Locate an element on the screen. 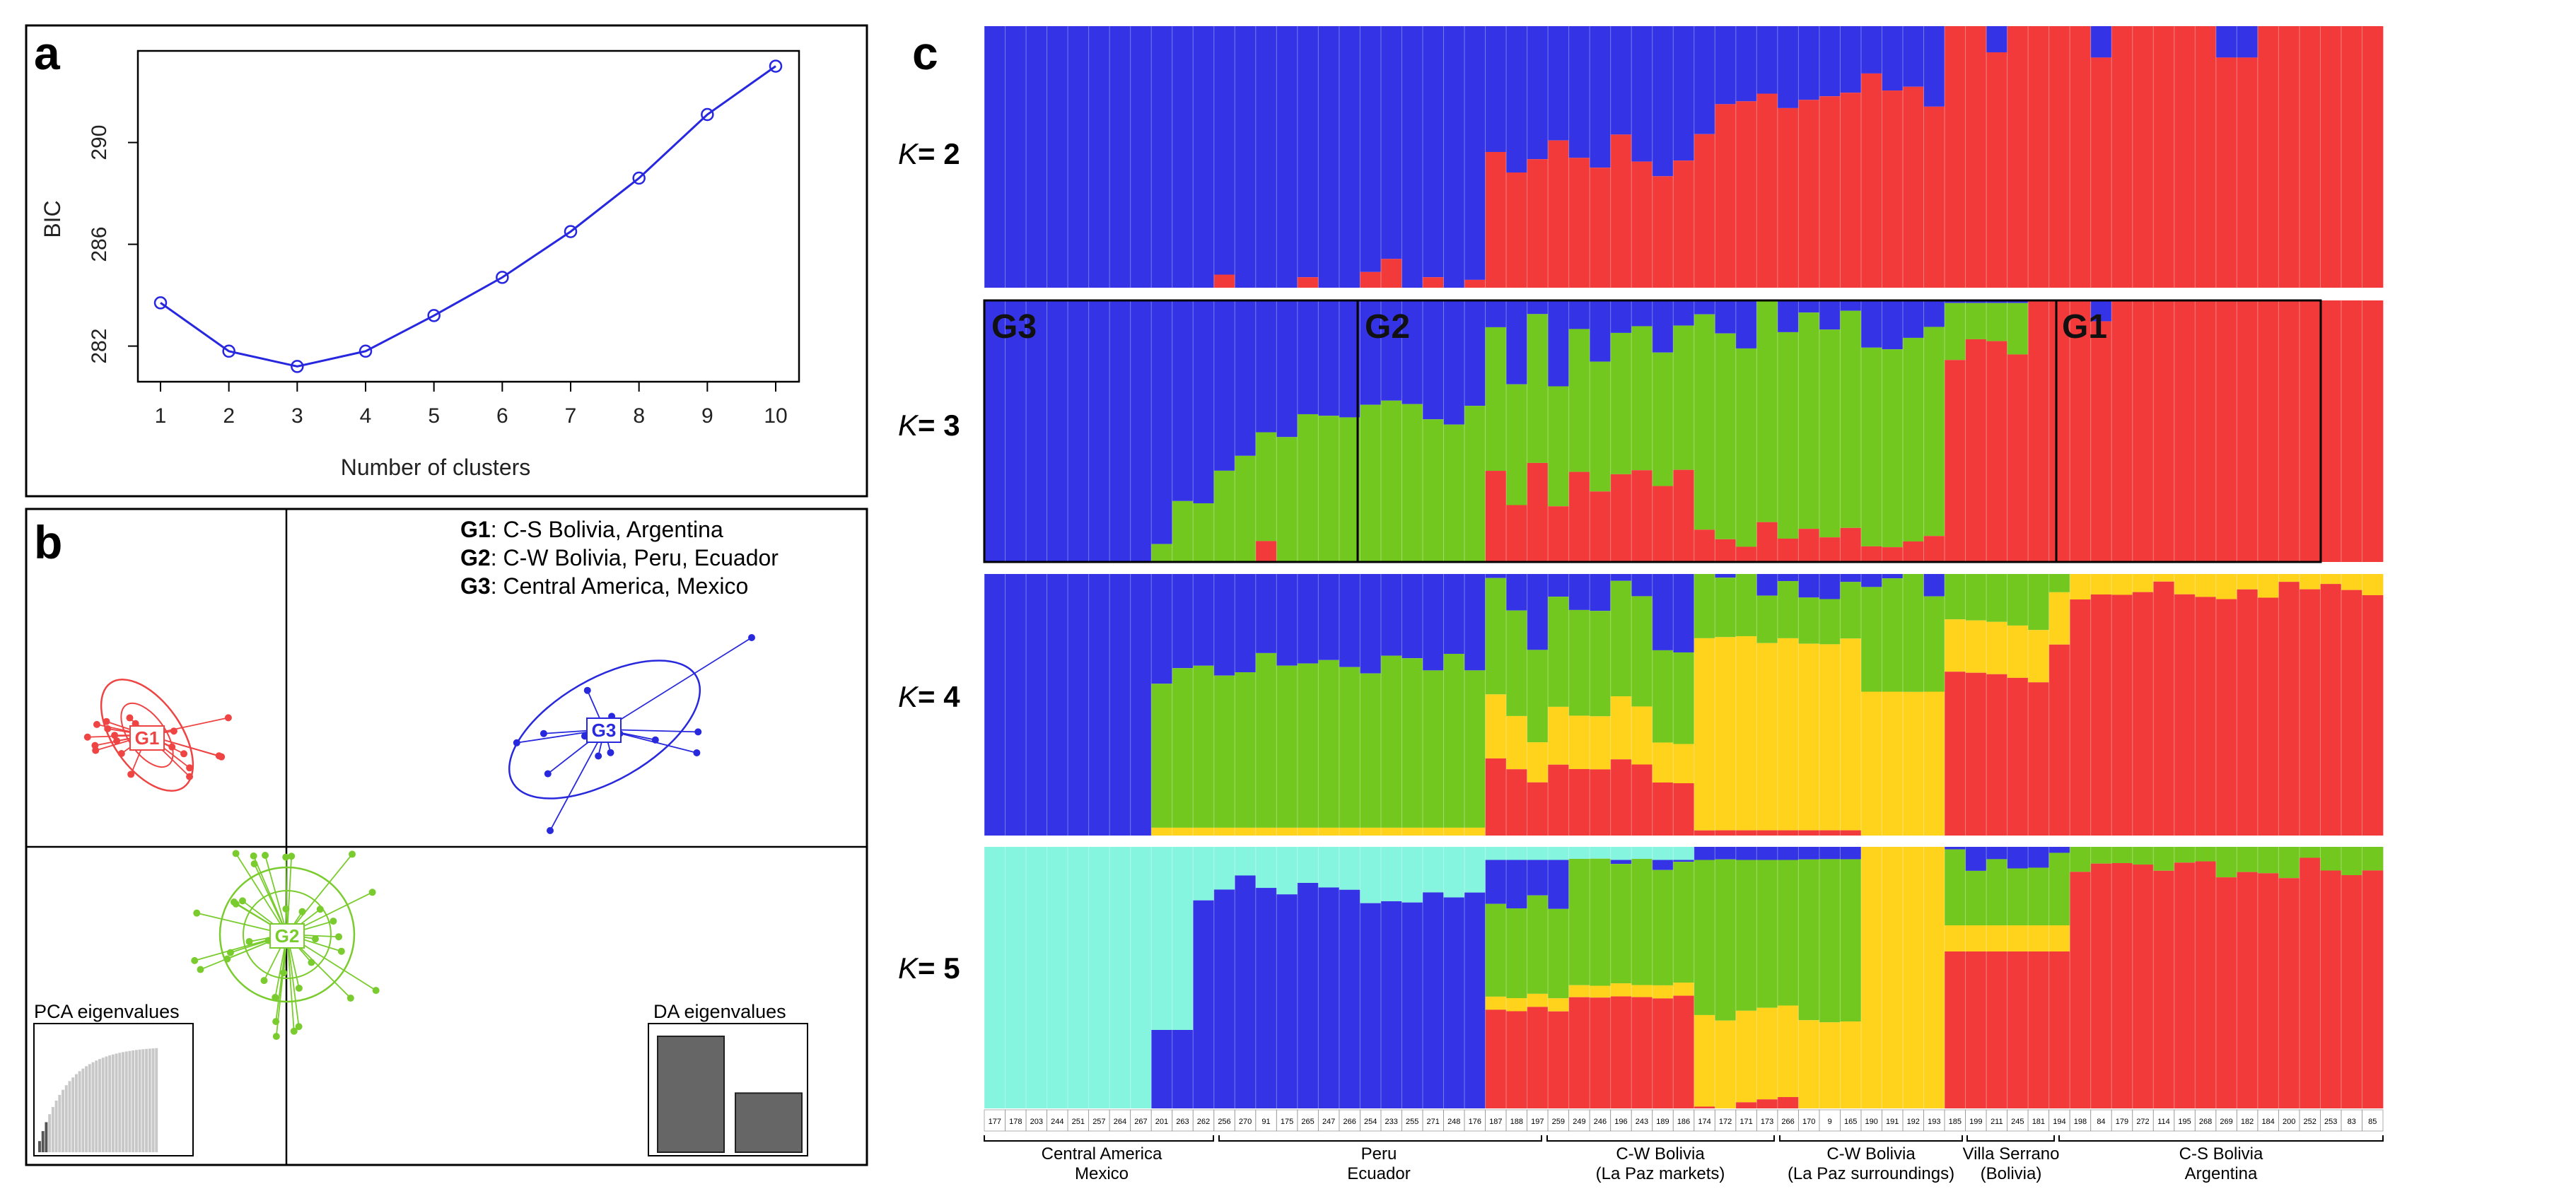 The image size is (2576, 1201). sample-id: 249 is located at coordinates (1579, 1122).